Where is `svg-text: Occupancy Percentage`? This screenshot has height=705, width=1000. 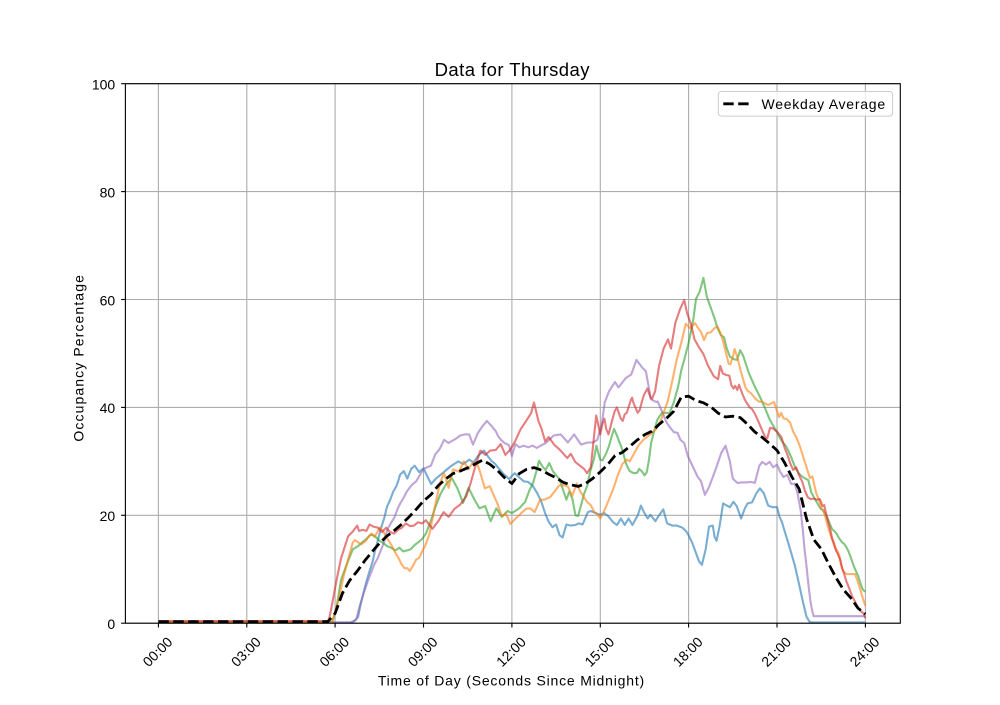 svg-text: Occupancy Percentage is located at coordinates (79, 358).